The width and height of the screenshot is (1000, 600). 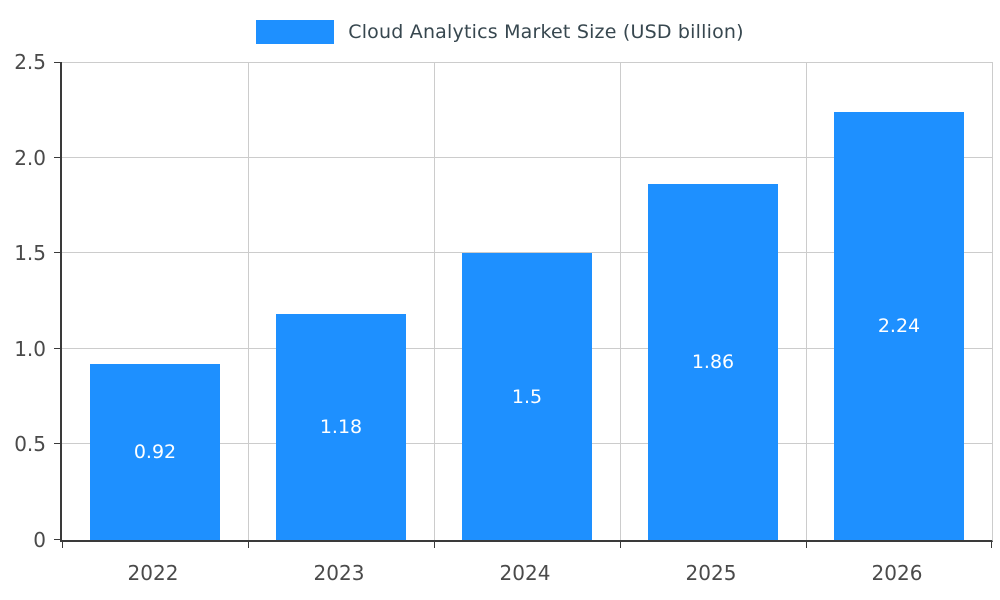 I want to click on y-tick-label: 0, so click(x=39, y=540).